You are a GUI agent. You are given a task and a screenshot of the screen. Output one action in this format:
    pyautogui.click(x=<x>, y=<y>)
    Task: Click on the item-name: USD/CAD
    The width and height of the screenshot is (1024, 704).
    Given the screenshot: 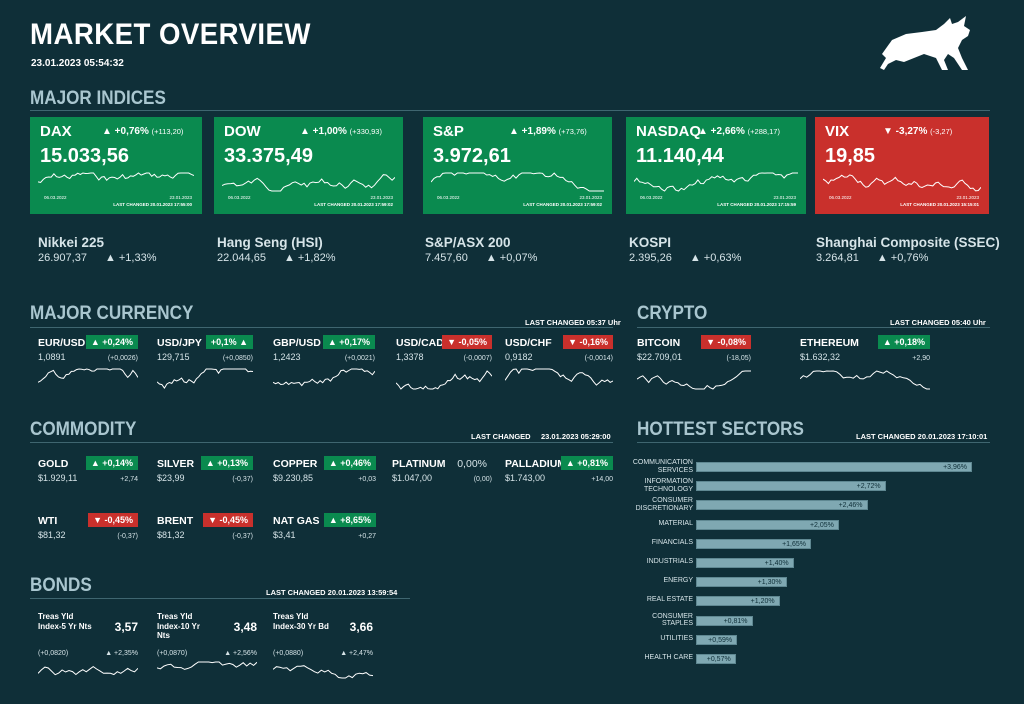 What is the action you would take?
    pyautogui.click(x=420, y=343)
    